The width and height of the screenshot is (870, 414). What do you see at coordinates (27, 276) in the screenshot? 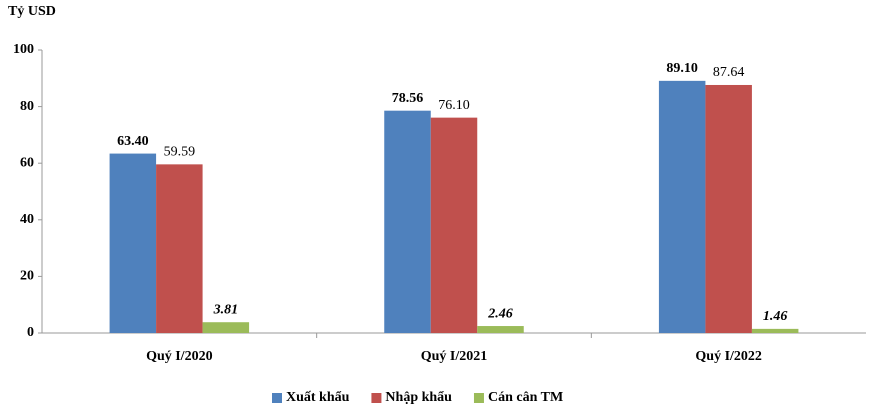
I see `y-tick-label: 20` at bounding box center [27, 276].